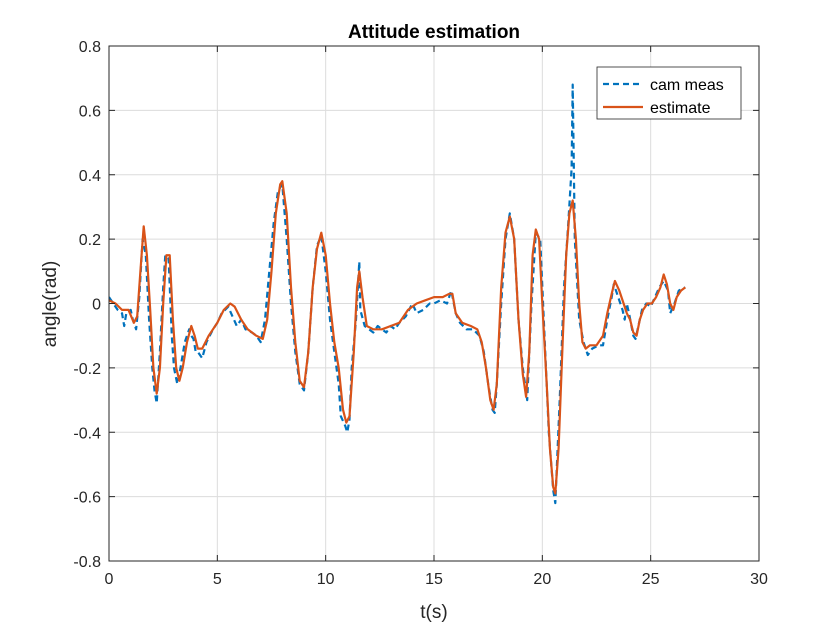 The width and height of the screenshot is (840, 635). I want to click on x-tick-label: 0, so click(109, 579).